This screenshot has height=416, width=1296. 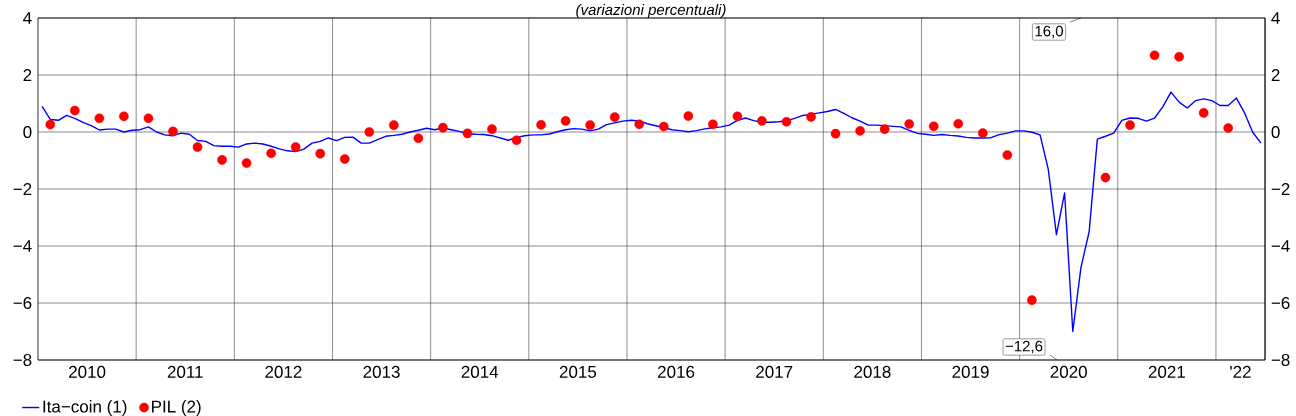 I want to click on legend-label: PIL (2), so click(x=176, y=408).